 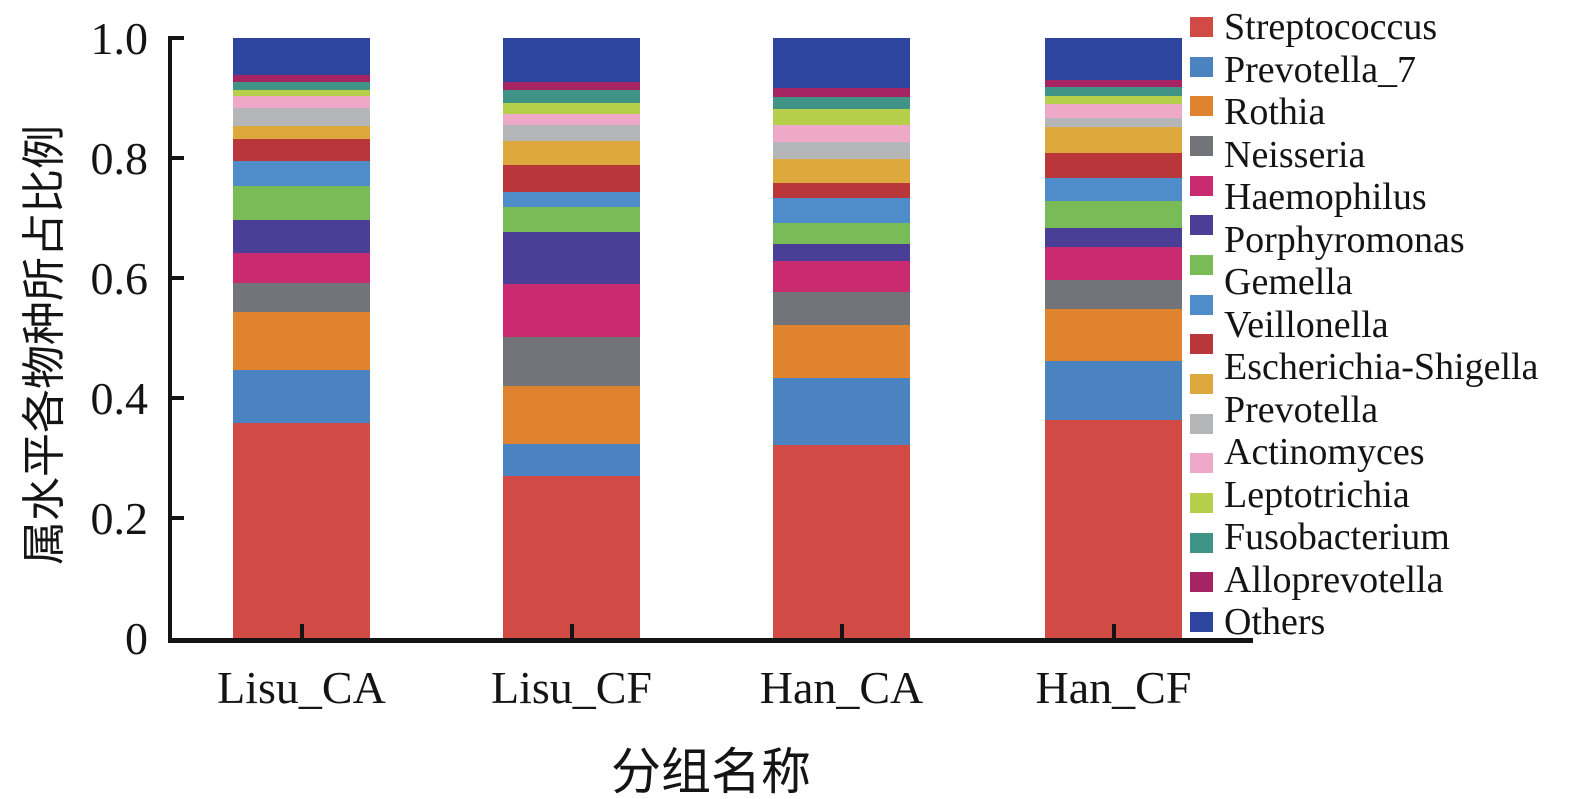 What do you see at coordinates (1381, 367) in the screenshot?
I see `legend-label: Escherichia-Shigella` at bounding box center [1381, 367].